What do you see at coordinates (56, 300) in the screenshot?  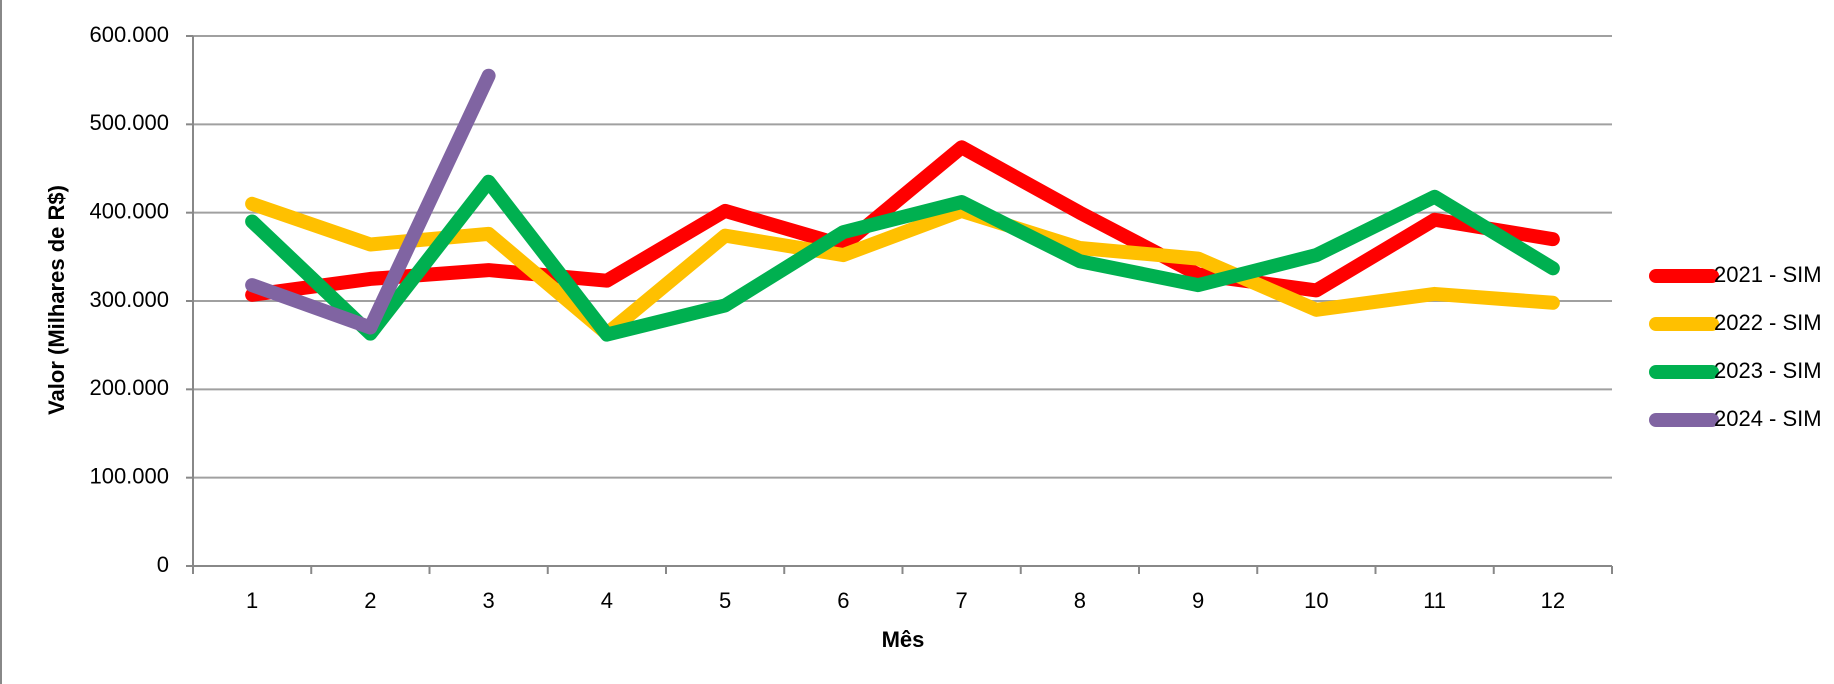 I see `y-axis-title: Valor (Milhares de R$)` at bounding box center [56, 300].